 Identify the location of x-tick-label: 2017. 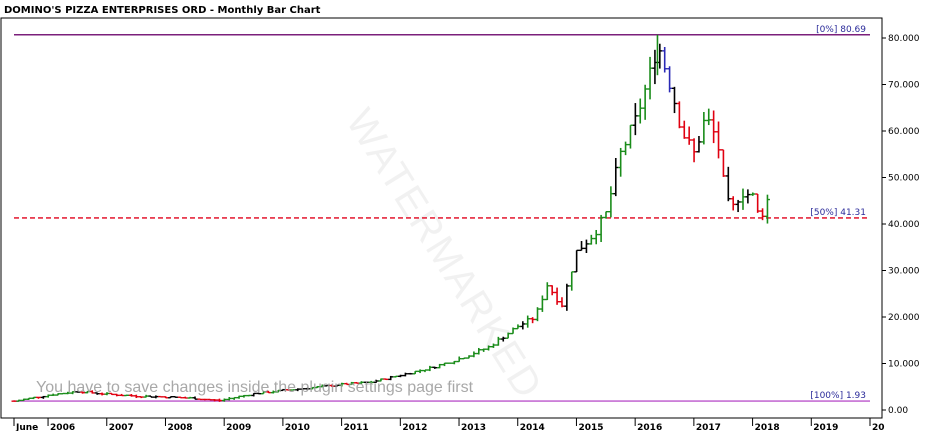
(708, 427).